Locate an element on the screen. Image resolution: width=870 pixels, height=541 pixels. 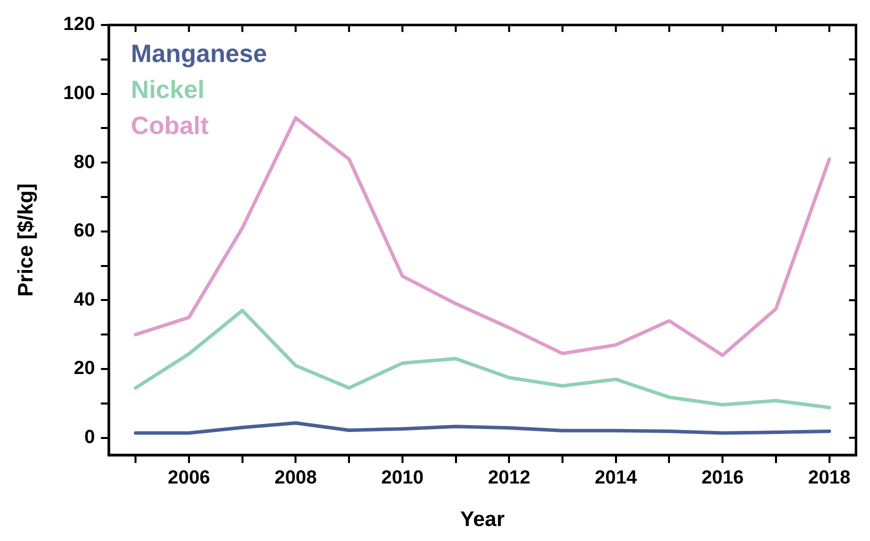
text: Cobalt is located at coordinates (170, 126).